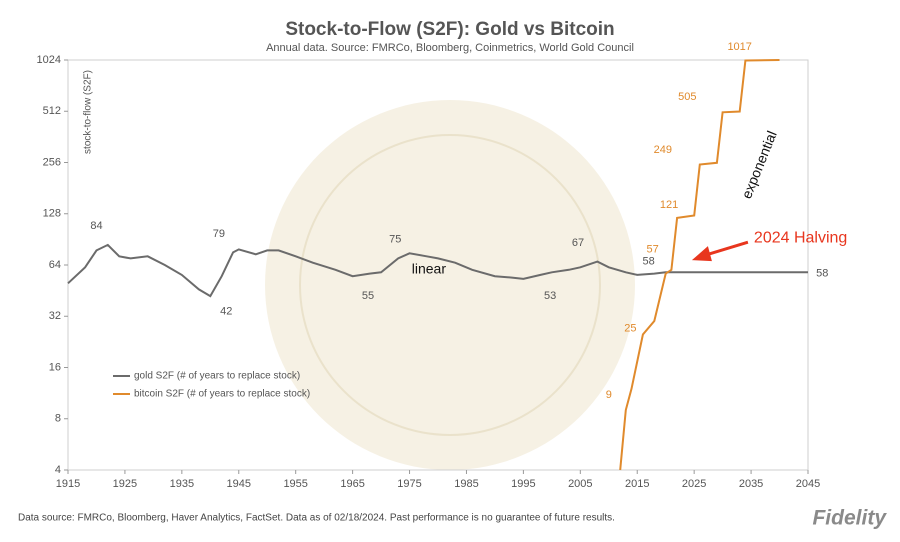 This screenshot has width=900, height=542. What do you see at coordinates (759, 164) in the screenshot?
I see `annotation: exponential` at bounding box center [759, 164].